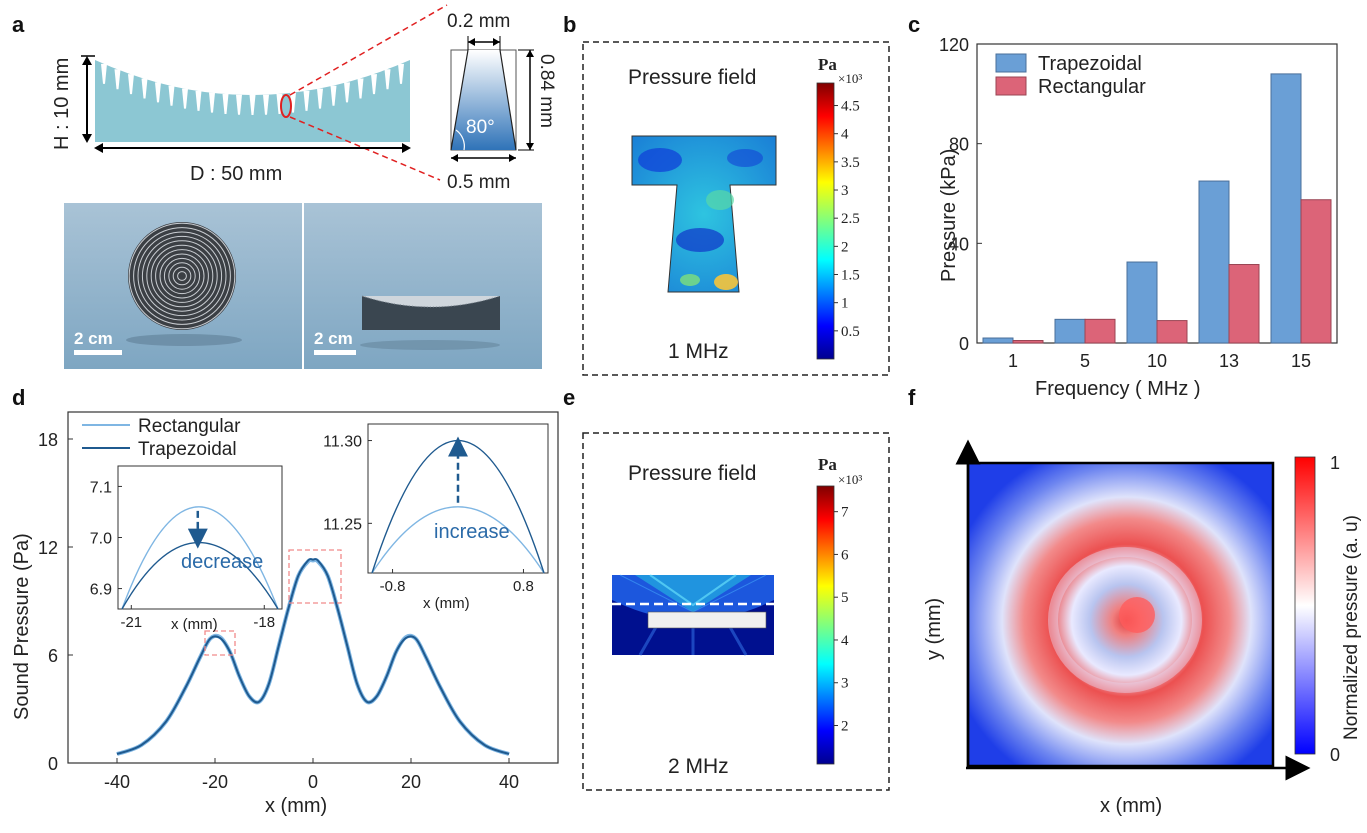 The width and height of the screenshot is (1367, 833). I want to click on x-tick-label: 1, so click(1013, 361).